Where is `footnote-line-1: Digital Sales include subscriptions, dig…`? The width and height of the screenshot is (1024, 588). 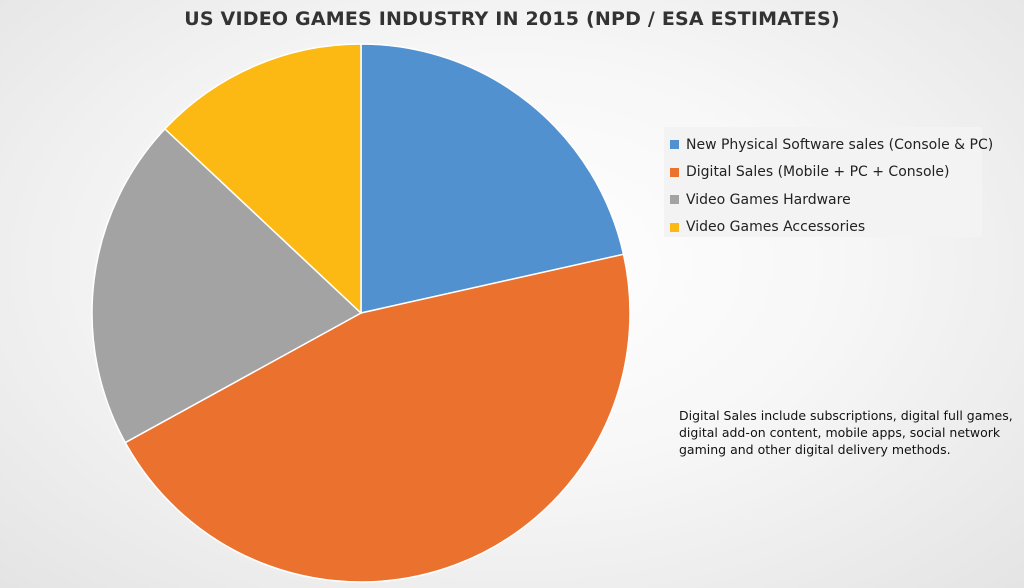
footnote-line-1: Digital Sales include subscriptions, dig… is located at coordinates (846, 415).